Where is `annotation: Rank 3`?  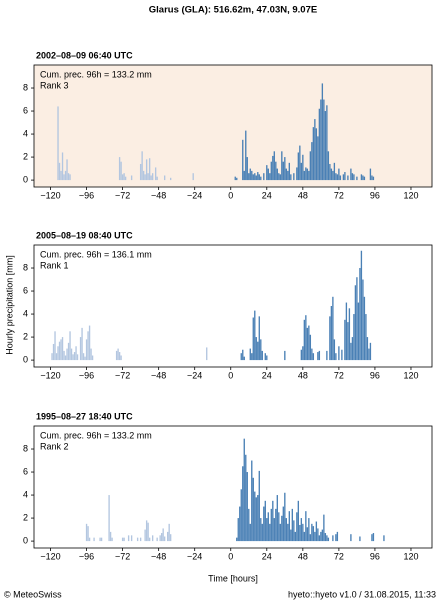
annotation: Rank 3 is located at coordinates (54, 85).